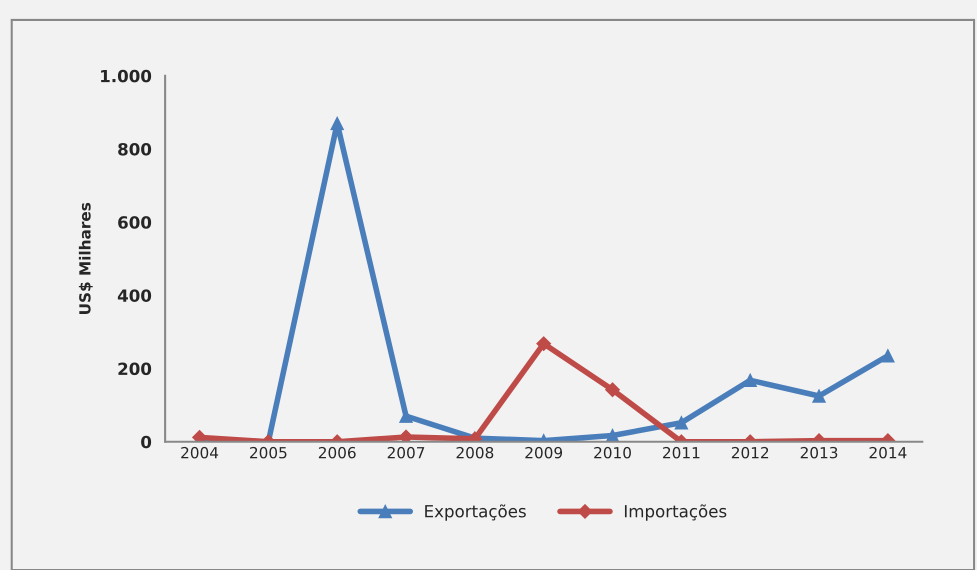 This screenshot has height=570, width=977. What do you see at coordinates (135, 222) in the screenshot?
I see `y-tick-label: 600` at bounding box center [135, 222].